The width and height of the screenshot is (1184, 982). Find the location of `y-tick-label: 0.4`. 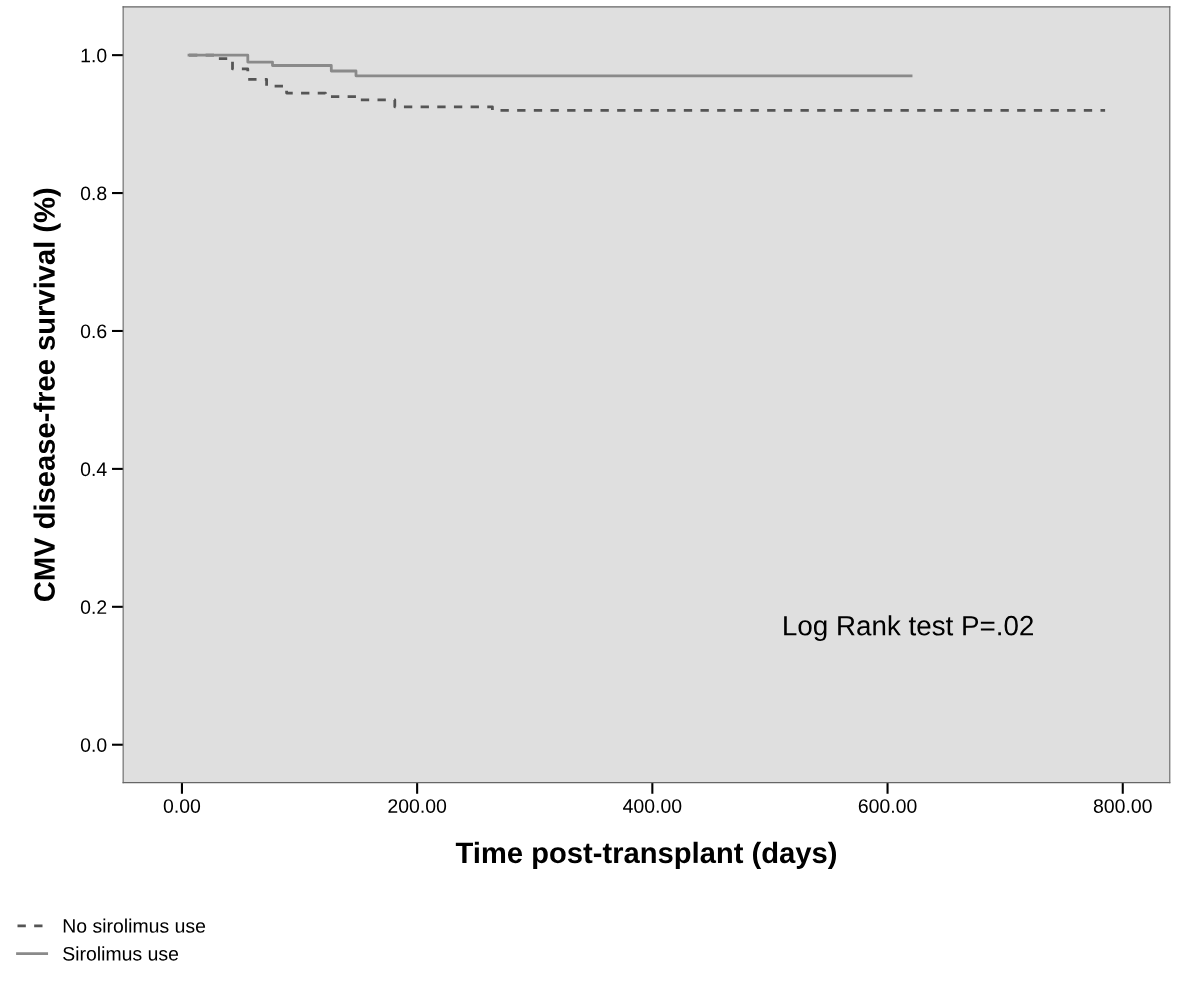

y-tick-label: 0.4 is located at coordinates (93, 469).